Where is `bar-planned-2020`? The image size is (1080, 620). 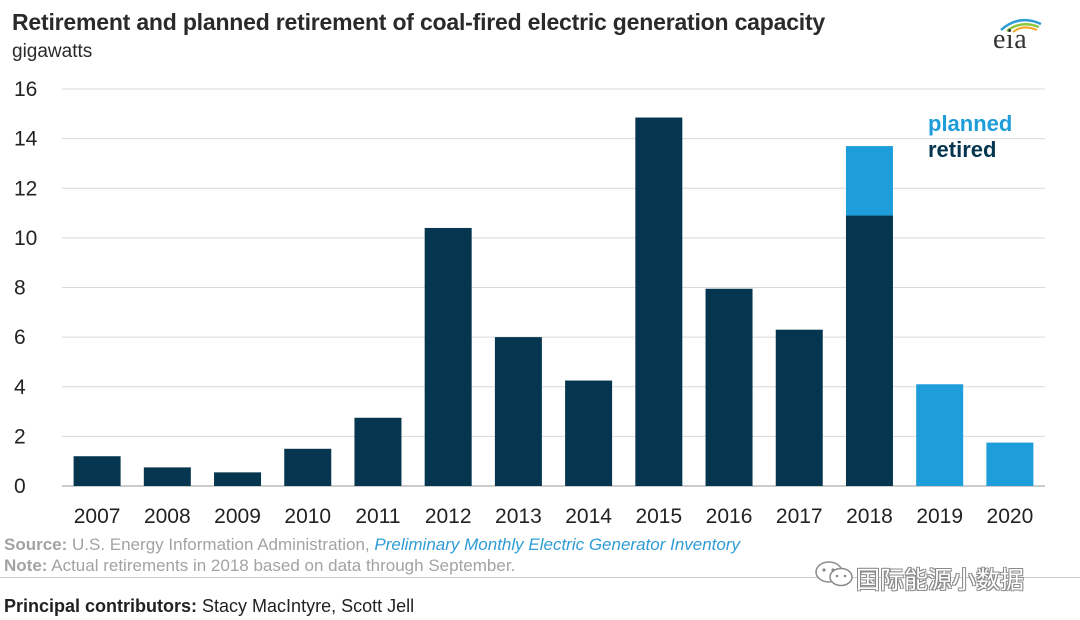 bar-planned-2020 is located at coordinates (1010, 464).